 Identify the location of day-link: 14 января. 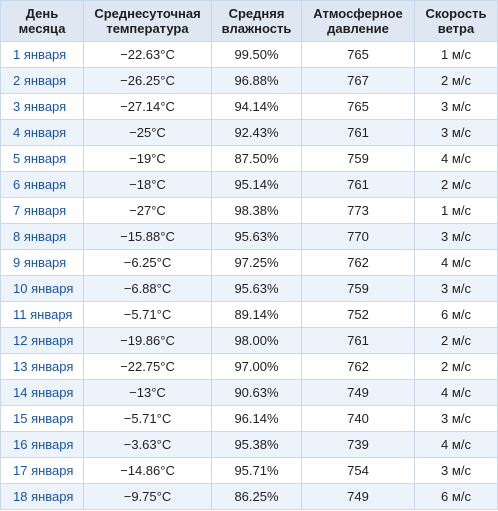
(43, 392).